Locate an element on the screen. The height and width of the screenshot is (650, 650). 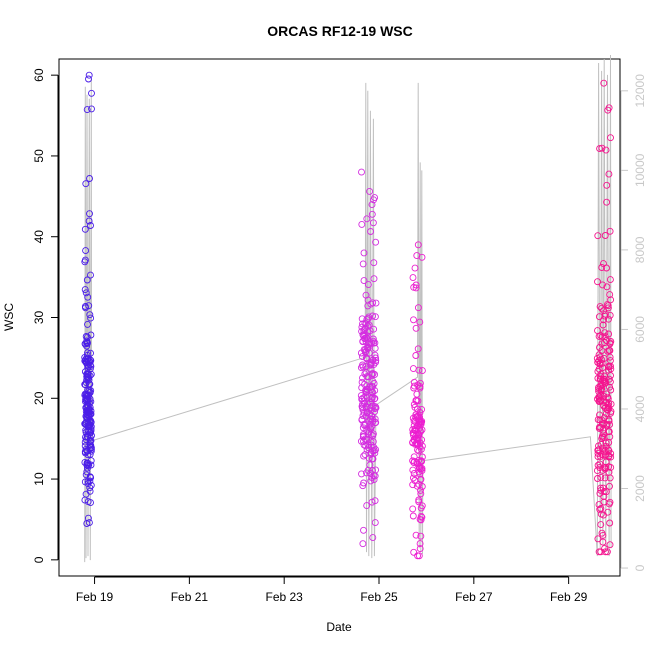
y2-tick-label: 6000 is located at coordinates (640, 329).